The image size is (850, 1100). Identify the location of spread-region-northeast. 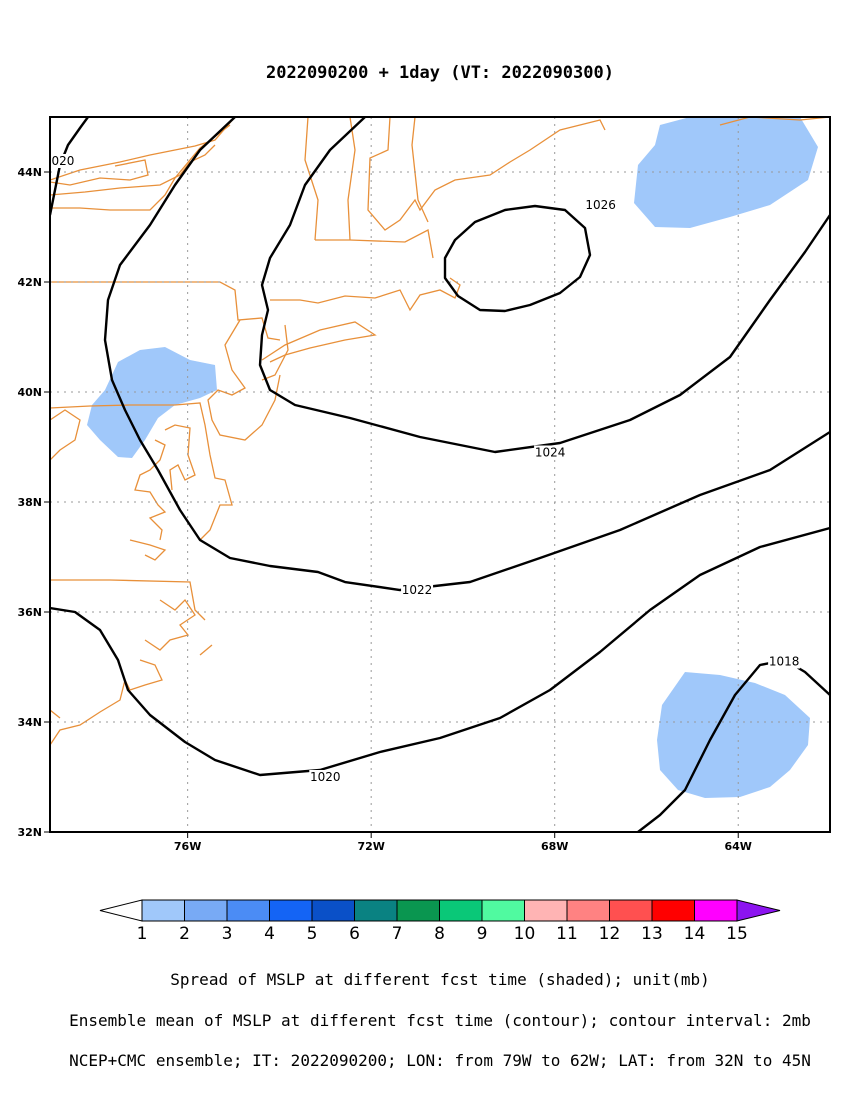
(726, 172).